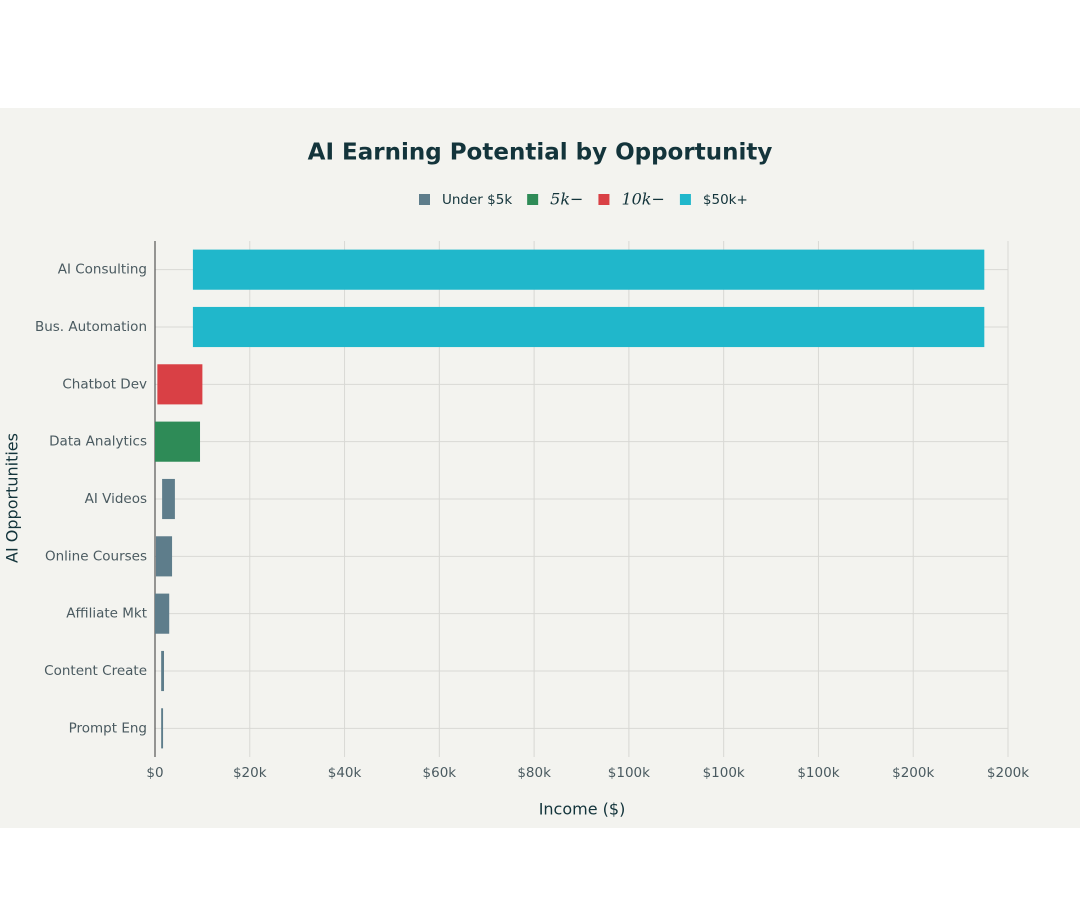 This screenshot has width=1080, height=914. What do you see at coordinates (154, 773) in the screenshot?
I see `x-tick-label: $0` at bounding box center [154, 773].